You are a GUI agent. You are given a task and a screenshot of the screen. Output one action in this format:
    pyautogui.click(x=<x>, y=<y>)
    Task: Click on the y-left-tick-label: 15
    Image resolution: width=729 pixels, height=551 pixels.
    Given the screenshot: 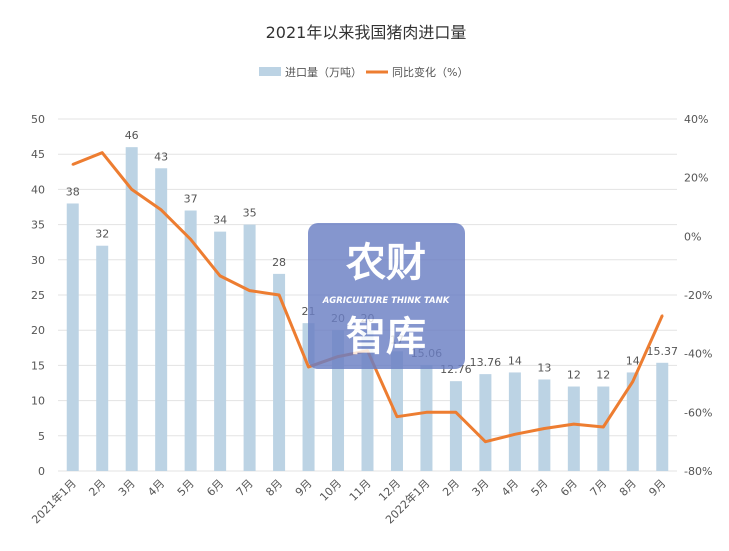 What is the action you would take?
    pyautogui.click(x=38, y=365)
    